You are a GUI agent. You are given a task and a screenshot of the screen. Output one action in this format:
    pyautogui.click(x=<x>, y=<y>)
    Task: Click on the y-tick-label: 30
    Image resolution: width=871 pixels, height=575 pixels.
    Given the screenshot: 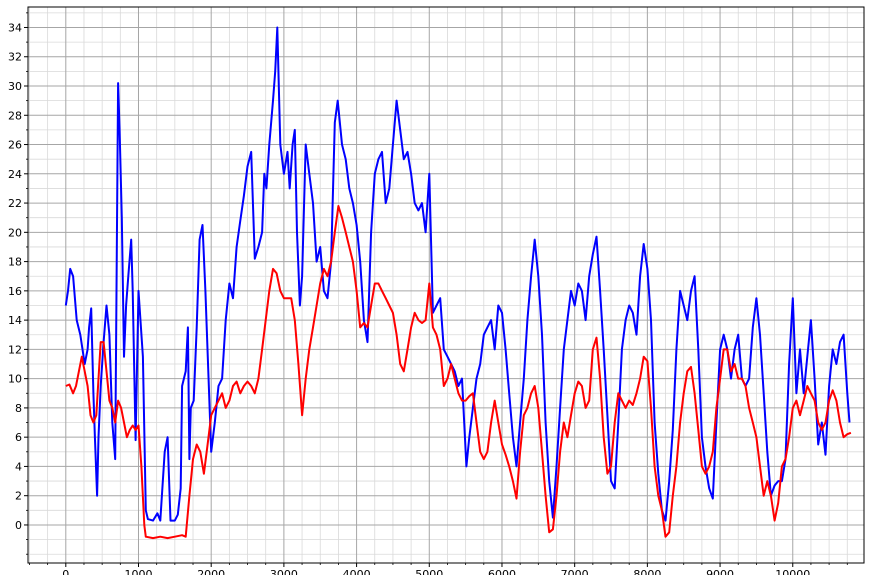 What is the action you would take?
    pyautogui.click(x=15, y=86)
    